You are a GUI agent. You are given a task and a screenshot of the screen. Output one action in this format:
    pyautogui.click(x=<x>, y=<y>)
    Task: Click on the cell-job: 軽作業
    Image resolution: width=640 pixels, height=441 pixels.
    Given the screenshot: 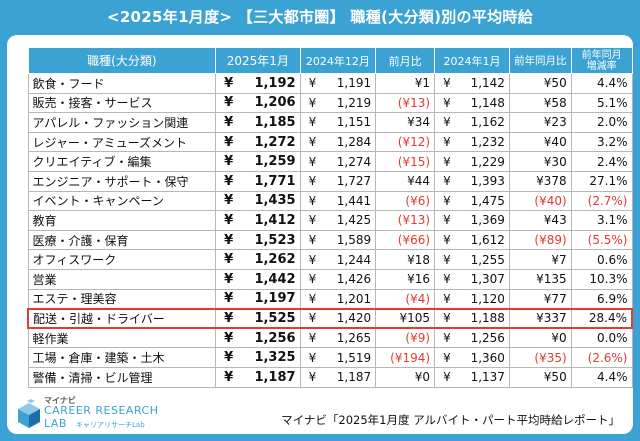 What is the action you would take?
    pyautogui.click(x=122, y=338)
    